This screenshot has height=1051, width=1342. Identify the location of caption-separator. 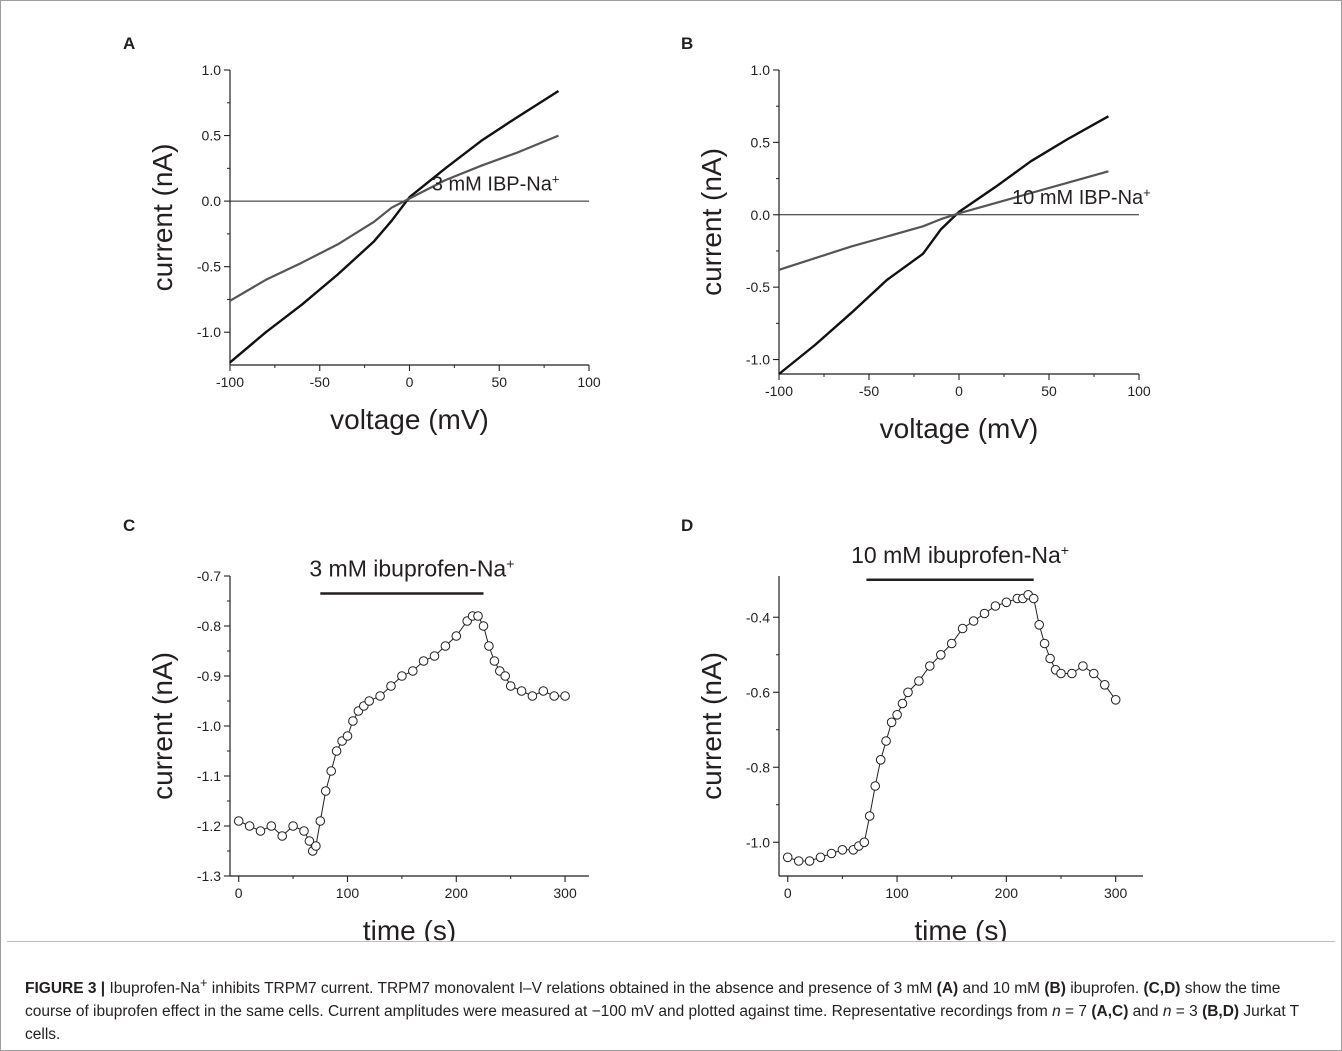
(671, 941).